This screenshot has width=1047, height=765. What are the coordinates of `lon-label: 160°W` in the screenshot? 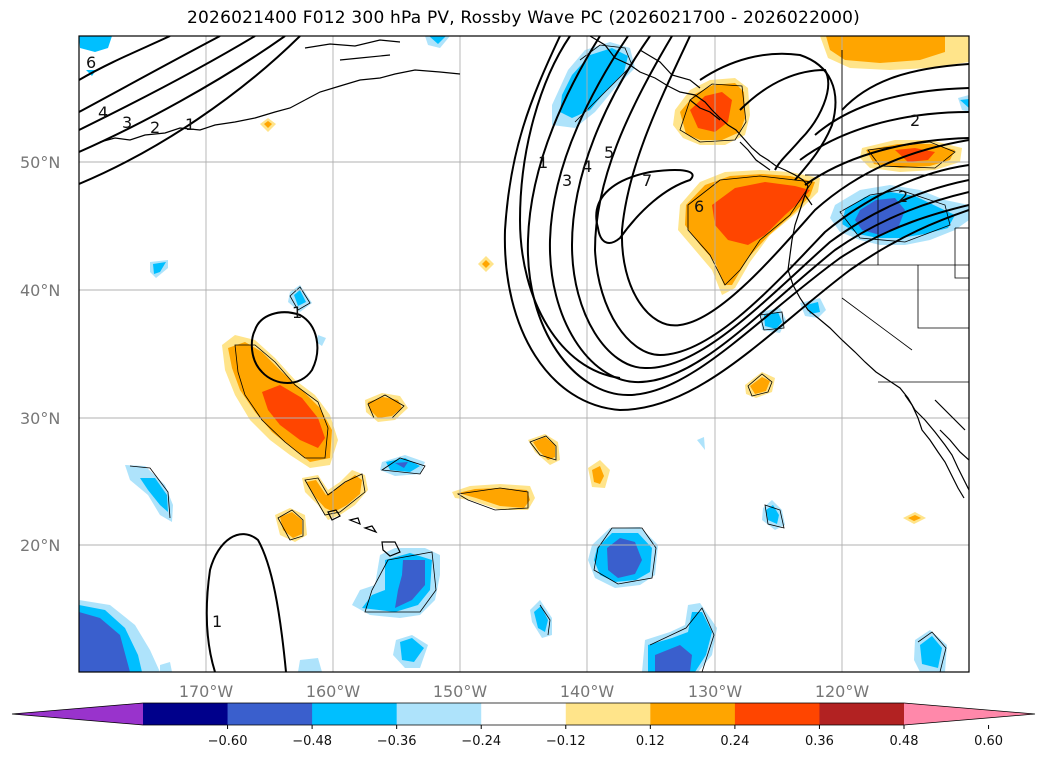 It's located at (333, 691).